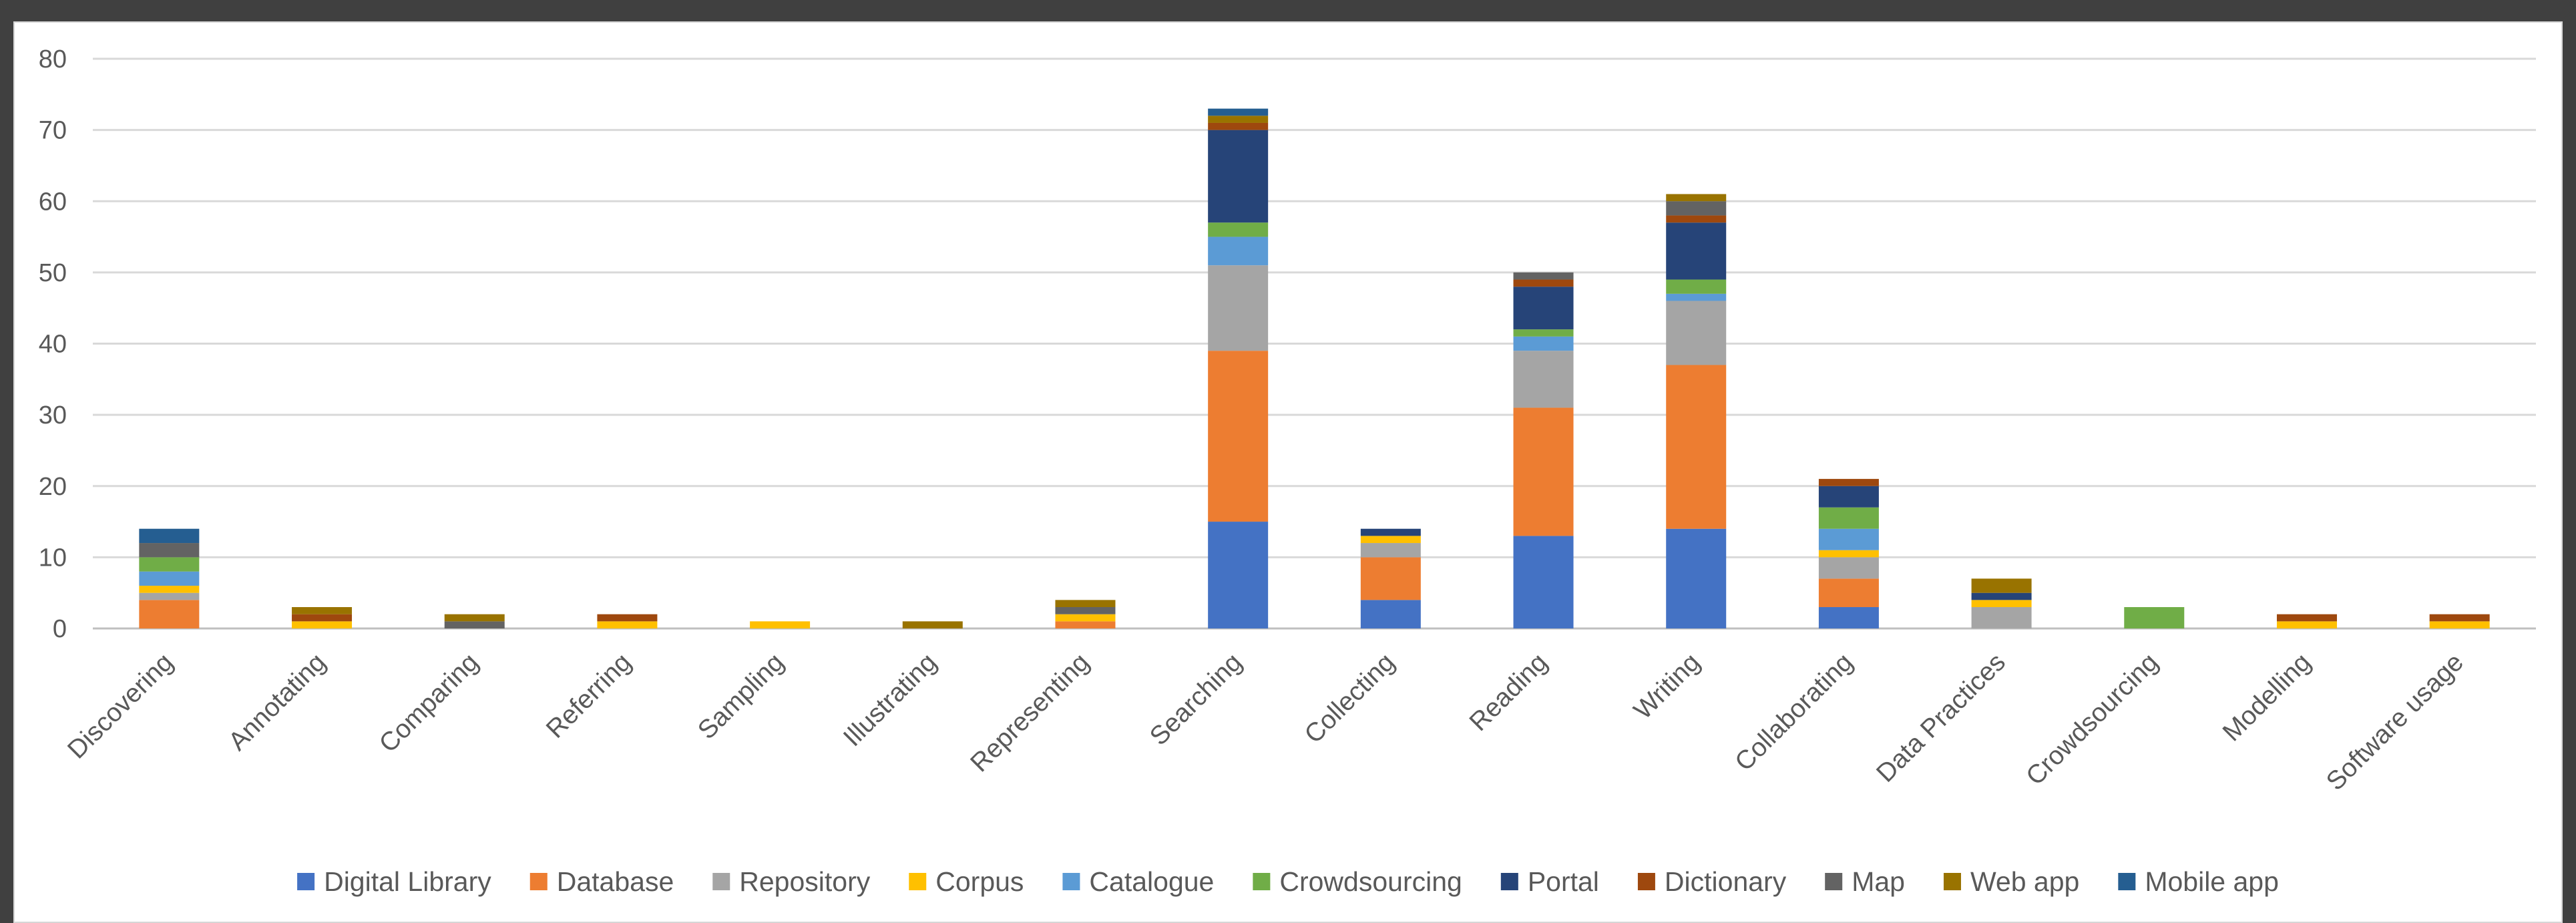 The width and height of the screenshot is (2576, 923). What do you see at coordinates (804, 882) in the screenshot?
I see `legend-label: Repository` at bounding box center [804, 882].